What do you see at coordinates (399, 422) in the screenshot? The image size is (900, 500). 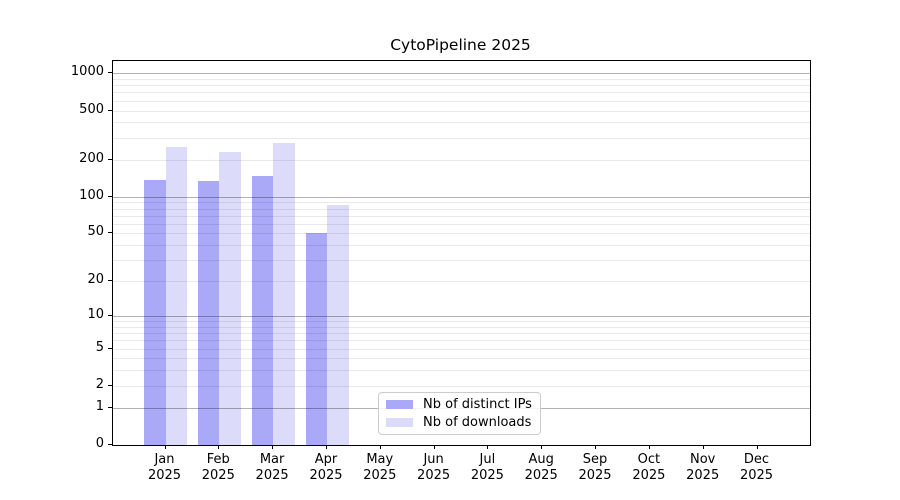 I see `legend-swatch-downloads` at bounding box center [399, 422].